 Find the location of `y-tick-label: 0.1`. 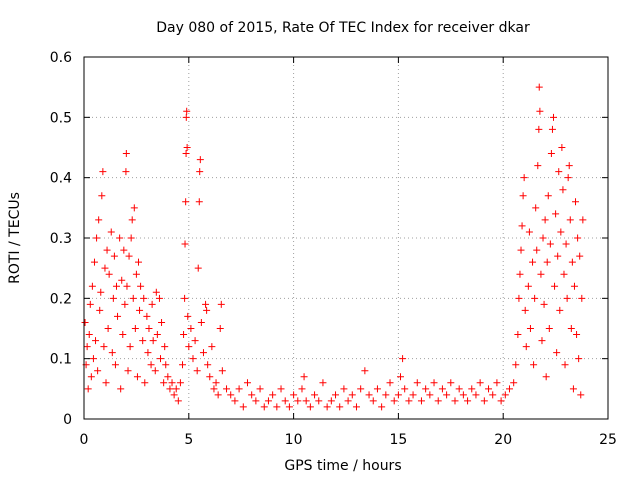

y-tick-label: 0.1 is located at coordinates (61, 360).